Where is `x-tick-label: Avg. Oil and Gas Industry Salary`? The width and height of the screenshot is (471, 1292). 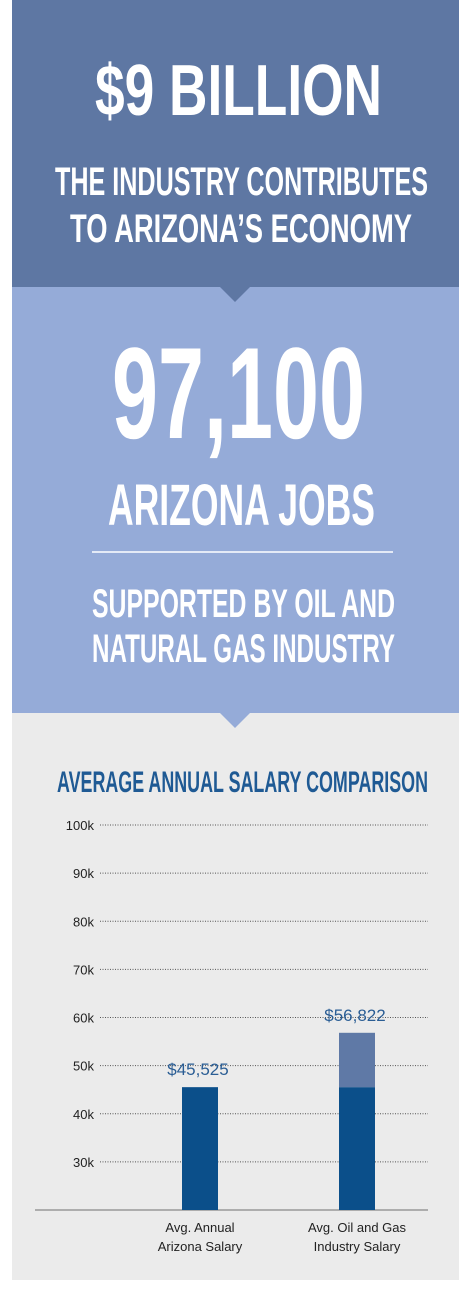 x-tick-label: Avg. Oil and Gas Industry Salary is located at coordinates (357, 1237).